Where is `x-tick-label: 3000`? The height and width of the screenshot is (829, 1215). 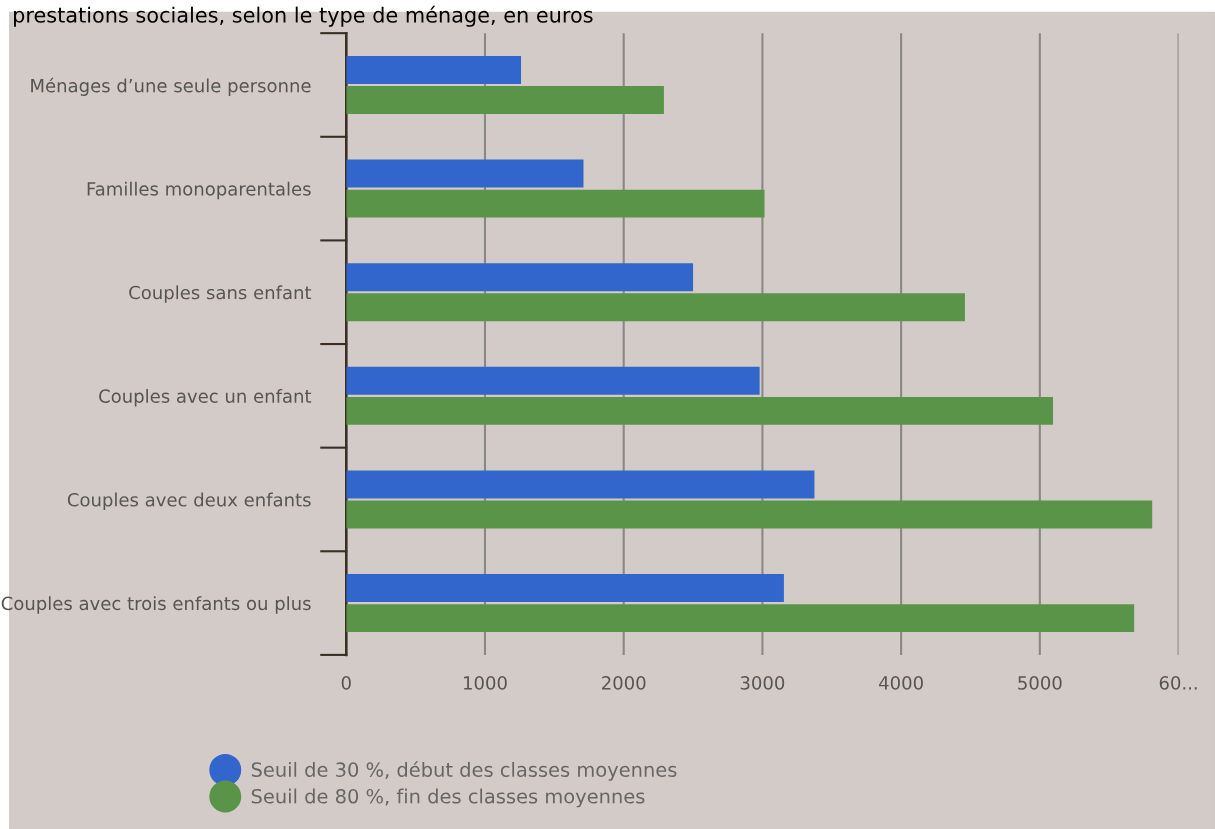 x-tick-label: 3000 is located at coordinates (762, 683).